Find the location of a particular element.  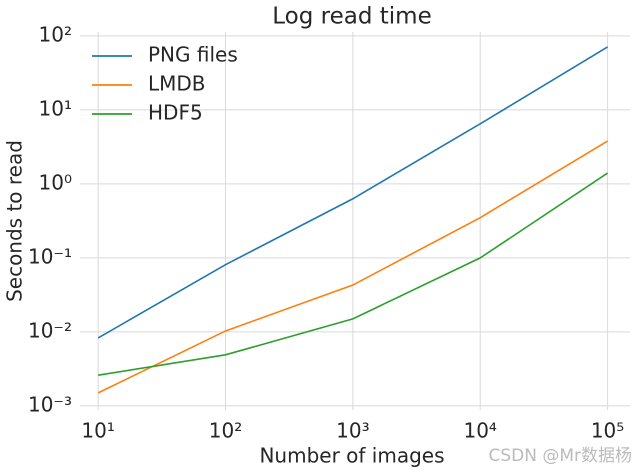

x-tick-label: 10³ is located at coordinates (352, 431).